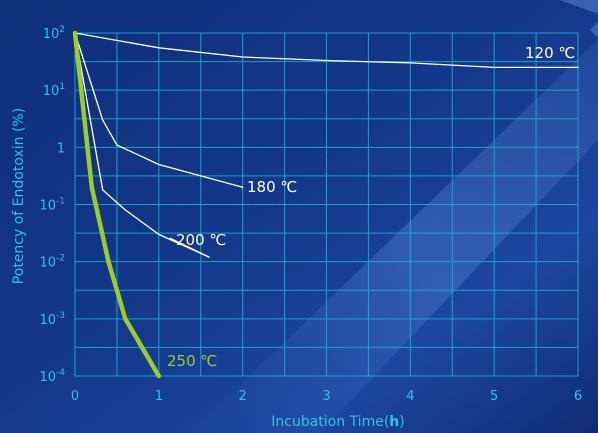 The width and height of the screenshot is (598, 433). Describe the element at coordinates (192, 361) in the screenshot. I see `series-label: 250 ℃` at that location.